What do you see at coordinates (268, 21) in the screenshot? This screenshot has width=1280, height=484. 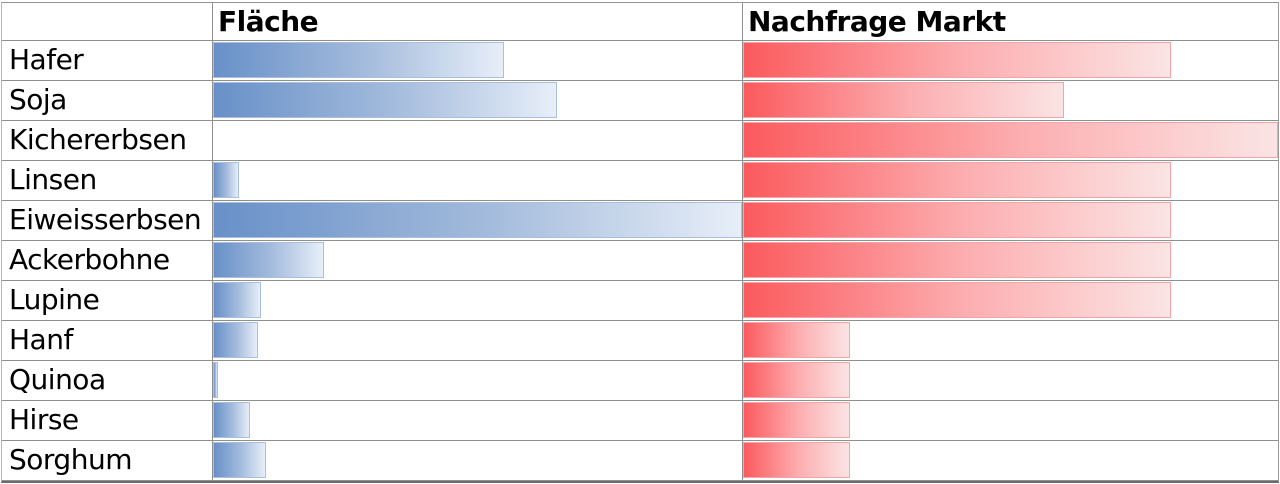 I see `flaeche-column-title: Fläche` at bounding box center [268, 21].